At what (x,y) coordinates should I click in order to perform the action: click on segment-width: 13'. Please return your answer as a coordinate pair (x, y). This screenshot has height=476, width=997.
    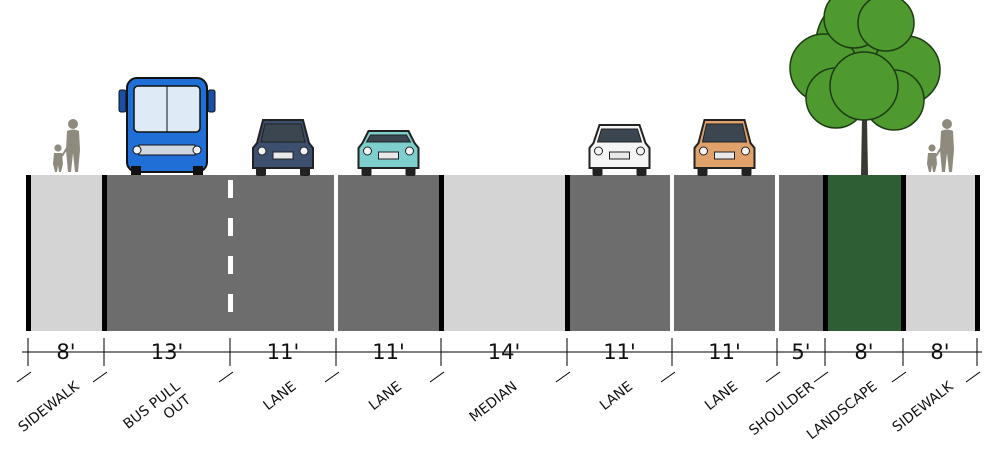
    Looking at the image, I should click on (167, 352).